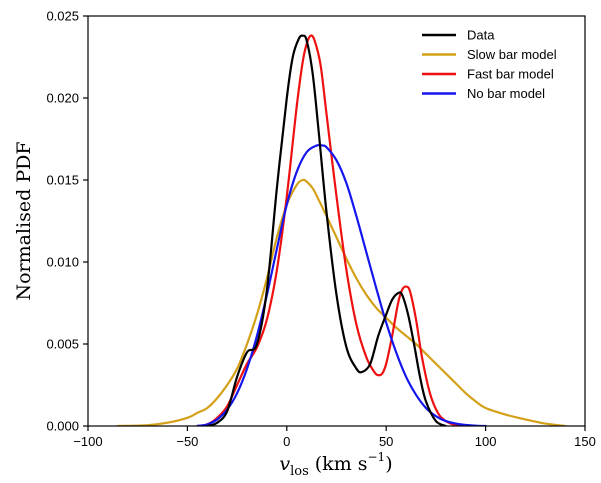 This screenshot has height=483, width=601. Describe the element at coordinates (62, 180) in the screenshot. I see `y-tick-label: 0.015` at that location.